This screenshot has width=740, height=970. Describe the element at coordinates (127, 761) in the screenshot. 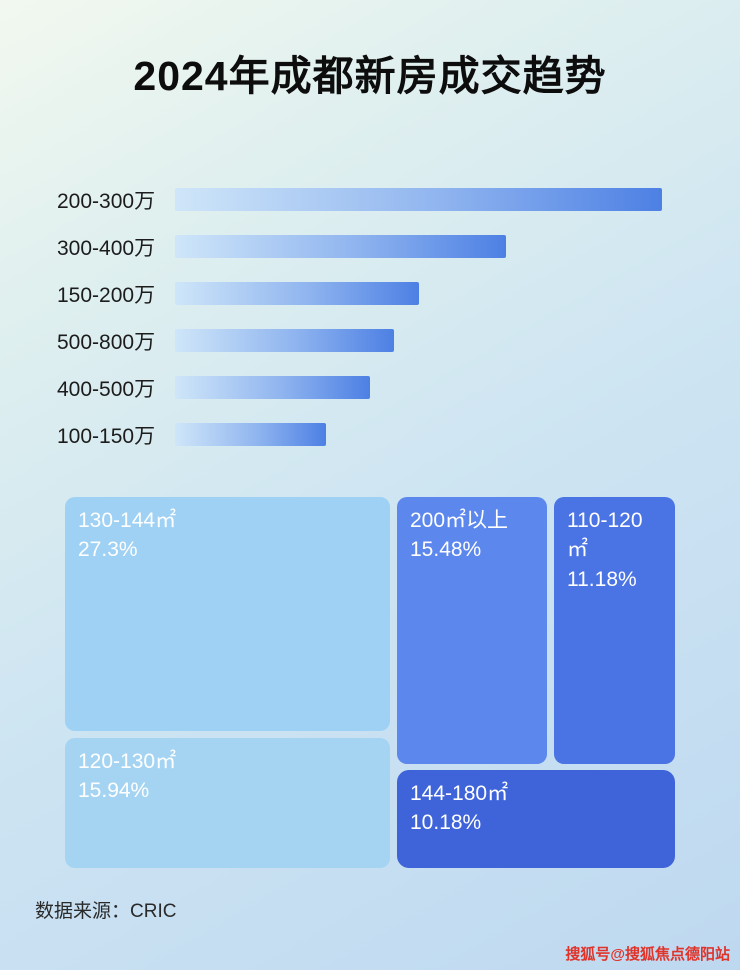

I see `tile-label: 120-130㎡` at that location.